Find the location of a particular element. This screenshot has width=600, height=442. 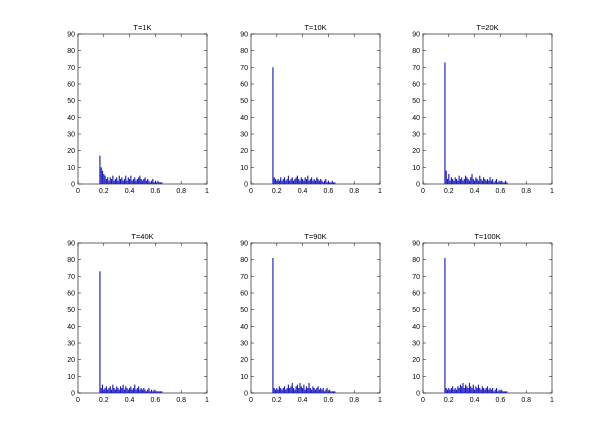

panel-6: T=100K 0 10 20 30 40 50 60 70 80 90 0 0.2 0.4 0.6 0.8 1 is located at coordinates (483, 318).